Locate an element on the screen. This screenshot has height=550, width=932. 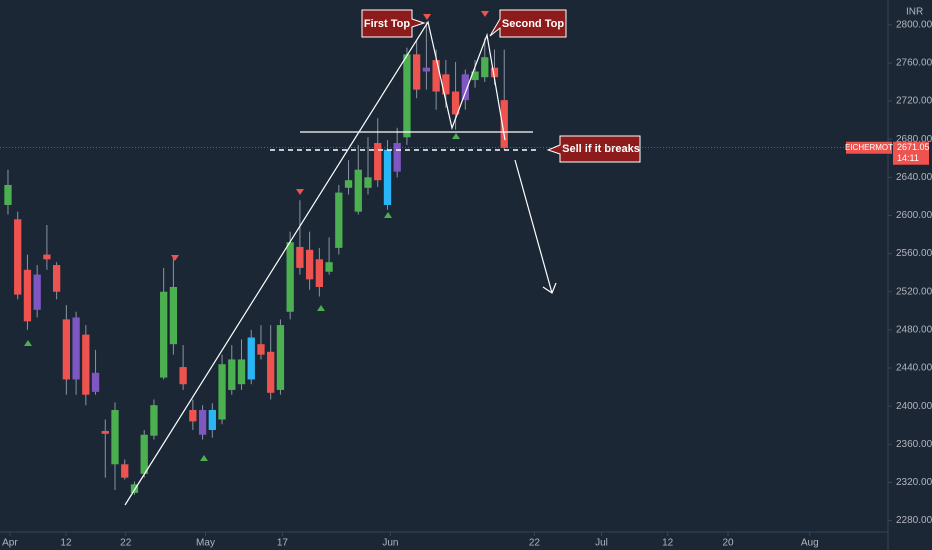
x-tick-label: 20 is located at coordinates (728, 543).